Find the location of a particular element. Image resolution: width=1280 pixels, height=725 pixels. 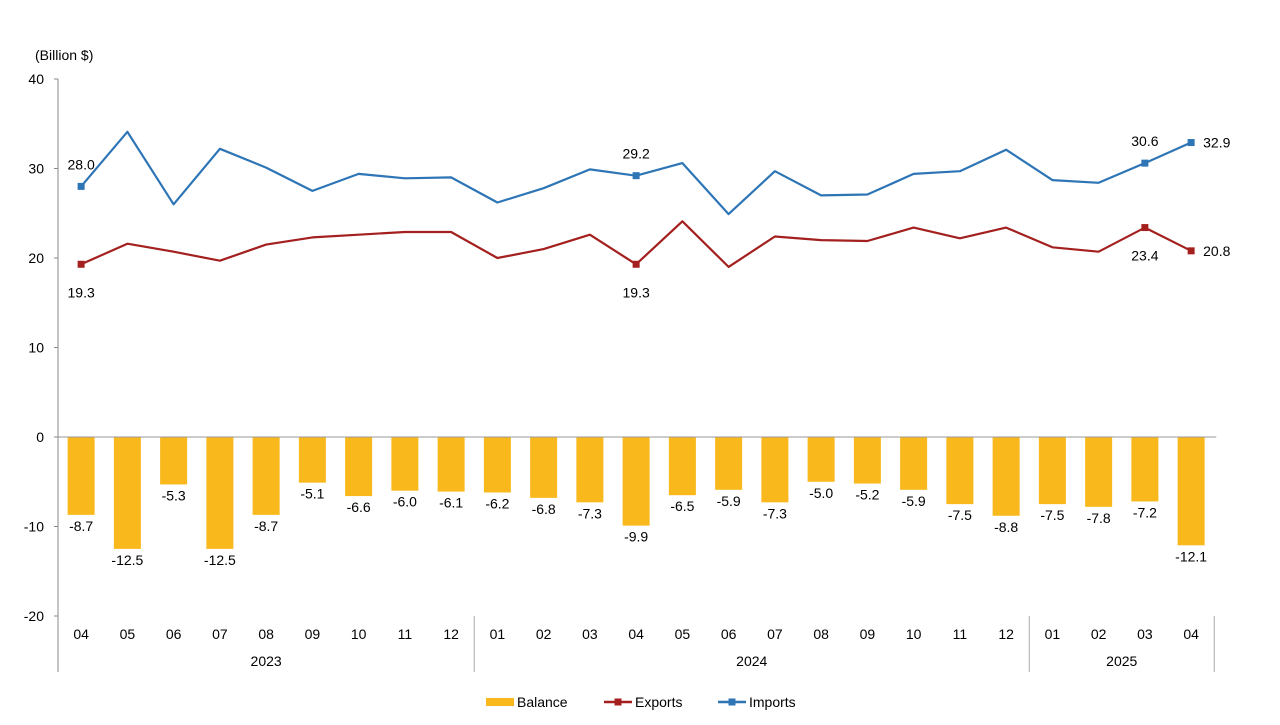

x-tick-label: 05 is located at coordinates (128, 634).